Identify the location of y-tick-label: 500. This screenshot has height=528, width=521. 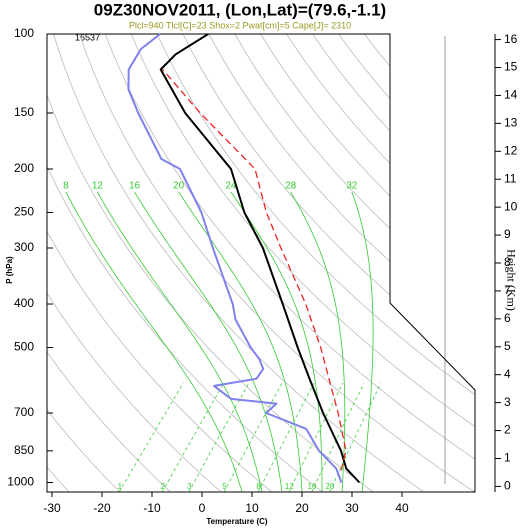
(24, 347).